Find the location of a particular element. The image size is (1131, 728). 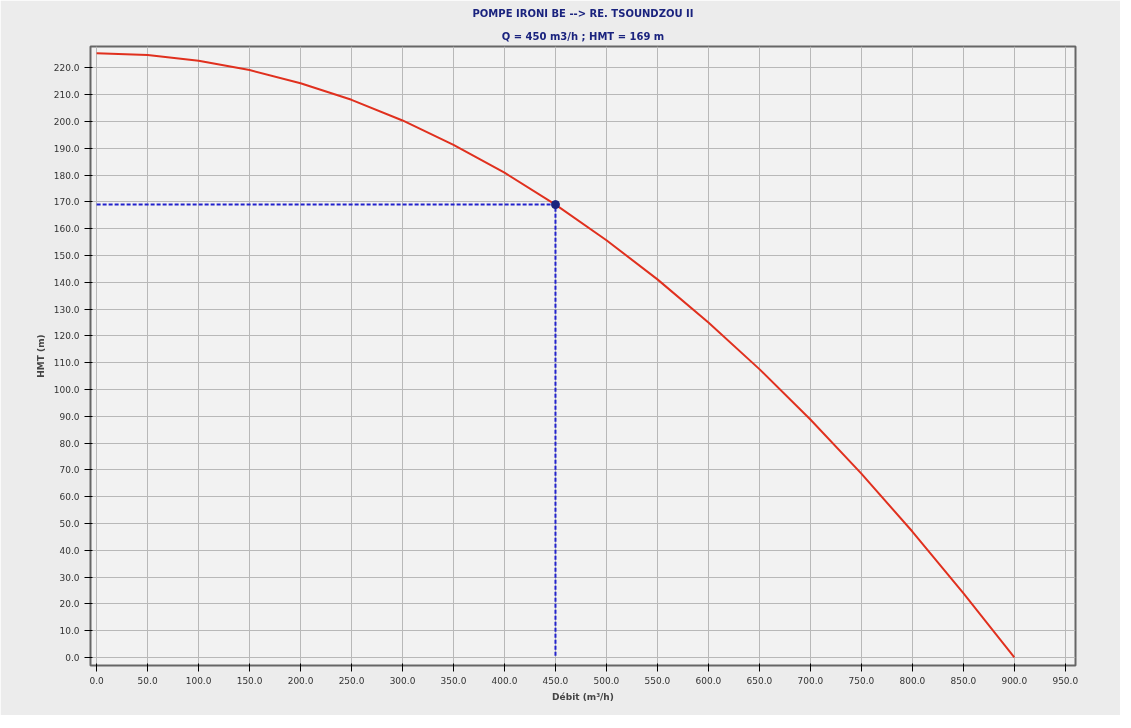

chart-subtitle: Q = 450 m3/h ; HMT = 169 m is located at coordinates (583, 36).